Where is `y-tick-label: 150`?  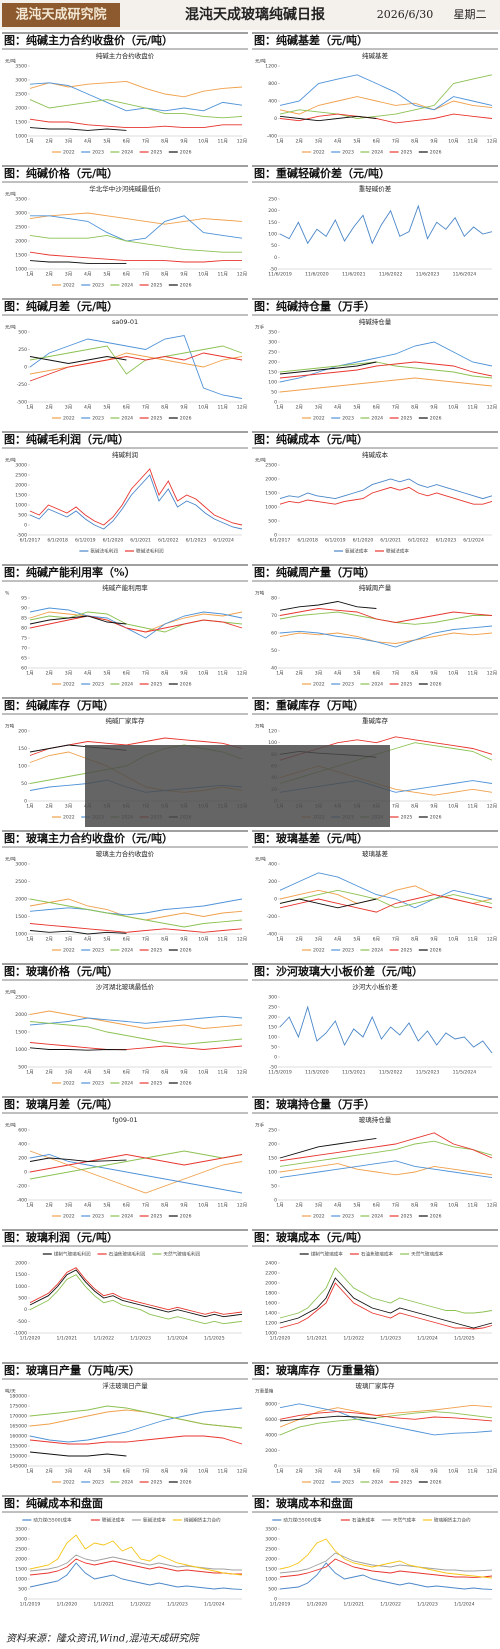 y-tick-label: 150 is located at coordinates (272, 1028).